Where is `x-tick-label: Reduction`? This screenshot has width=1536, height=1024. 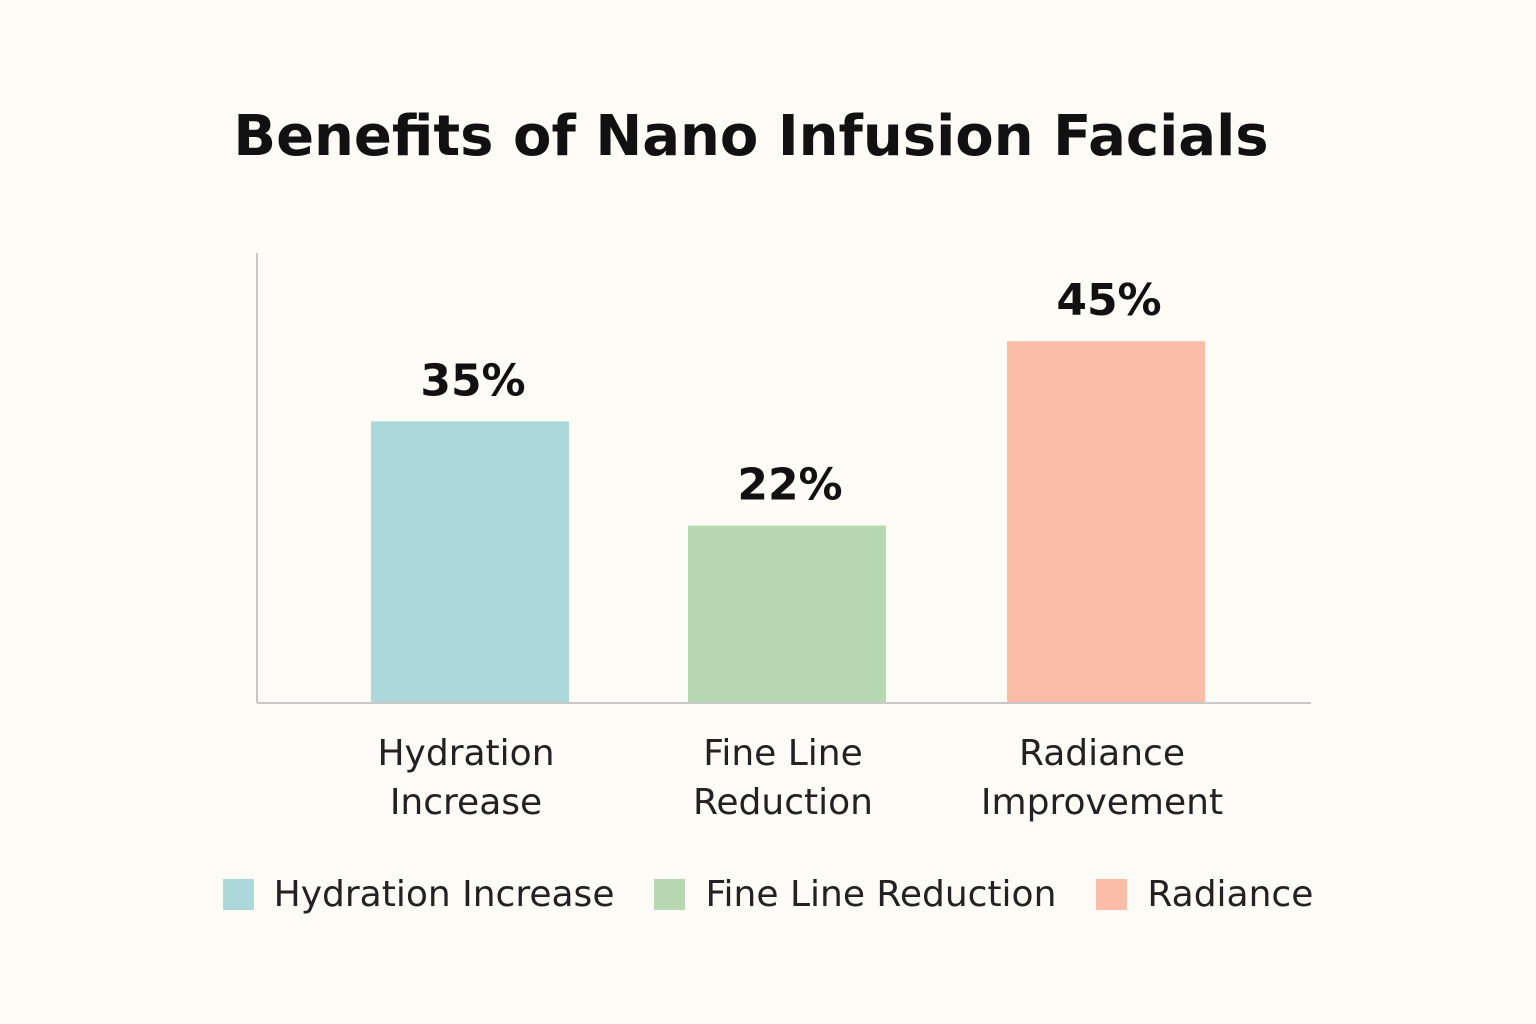 x-tick-label: Reduction is located at coordinates (783, 802).